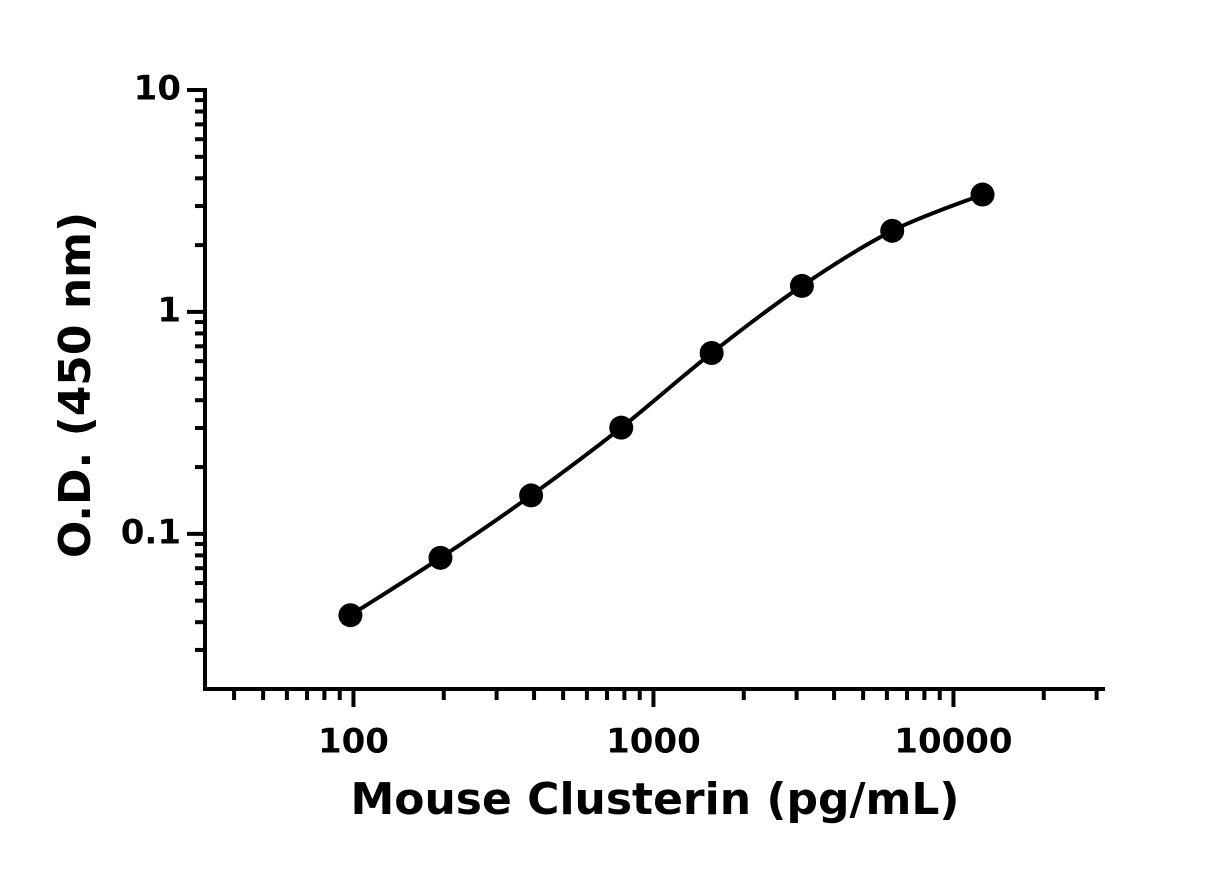 The image size is (1230, 870). What do you see at coordinates (353, 742) in the screenshot?
I see `x-tick-label: 100` at bounding box center [353, 742].